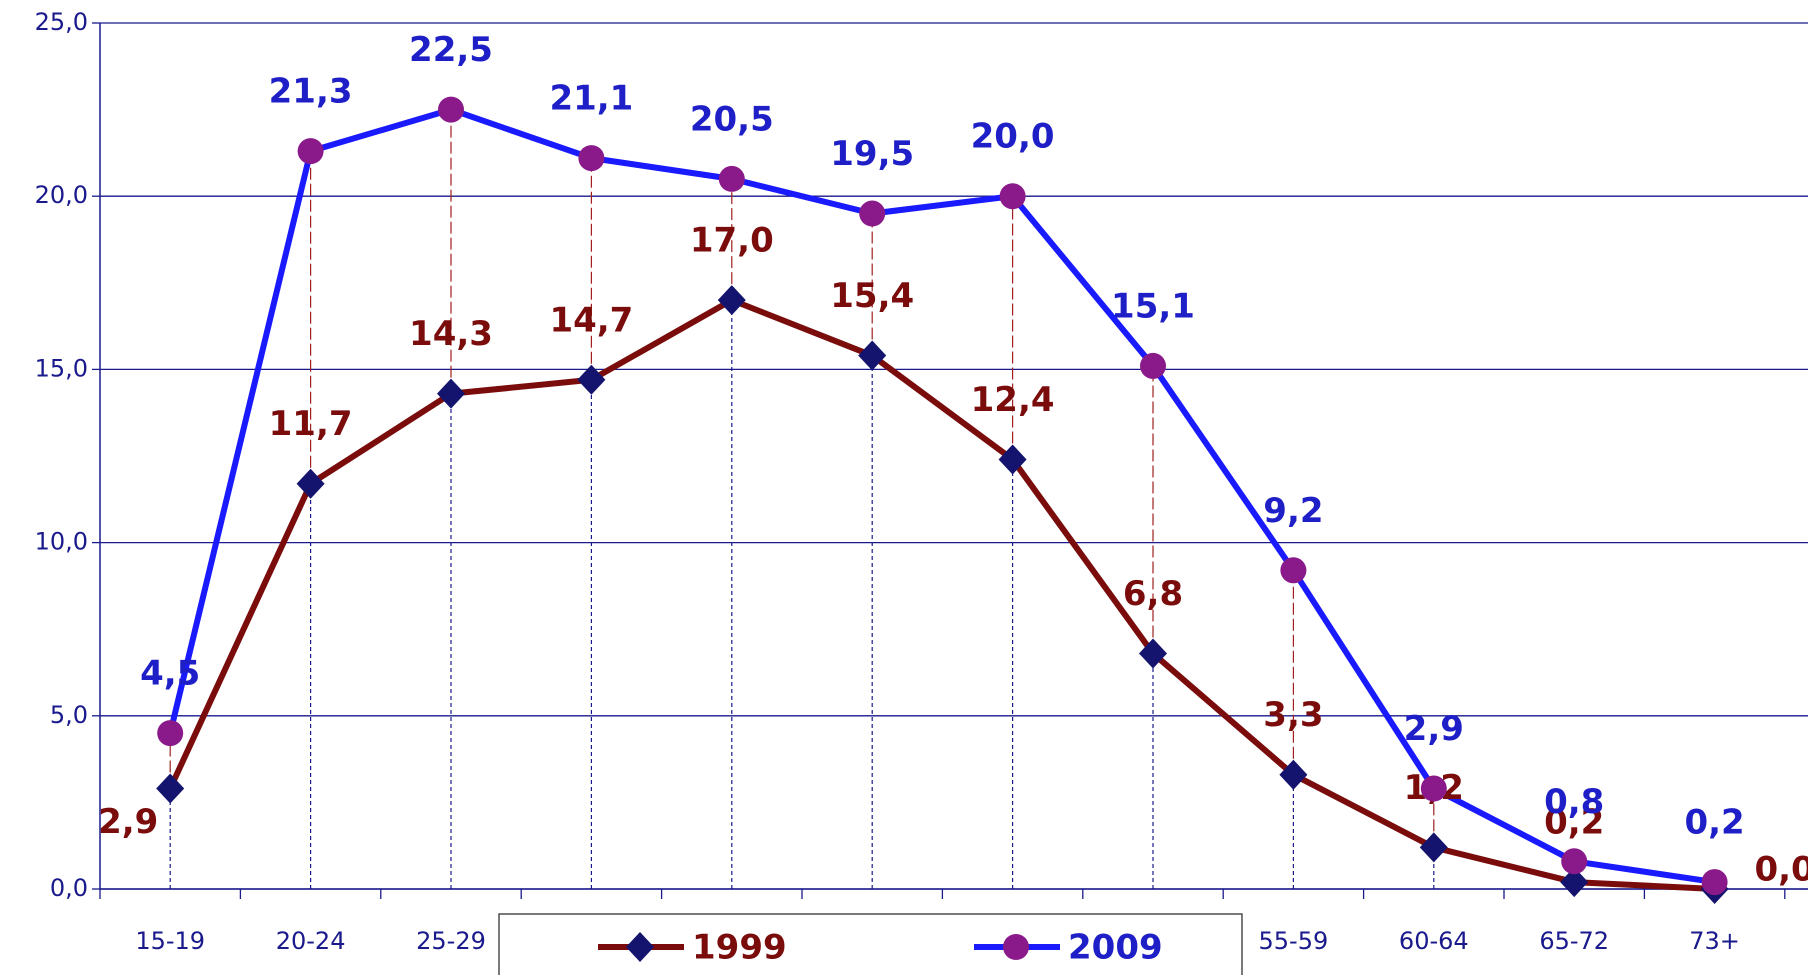 This screenshot has height=975, width=1808. I want to click on data-label: 0,8, so click(1574, 802).